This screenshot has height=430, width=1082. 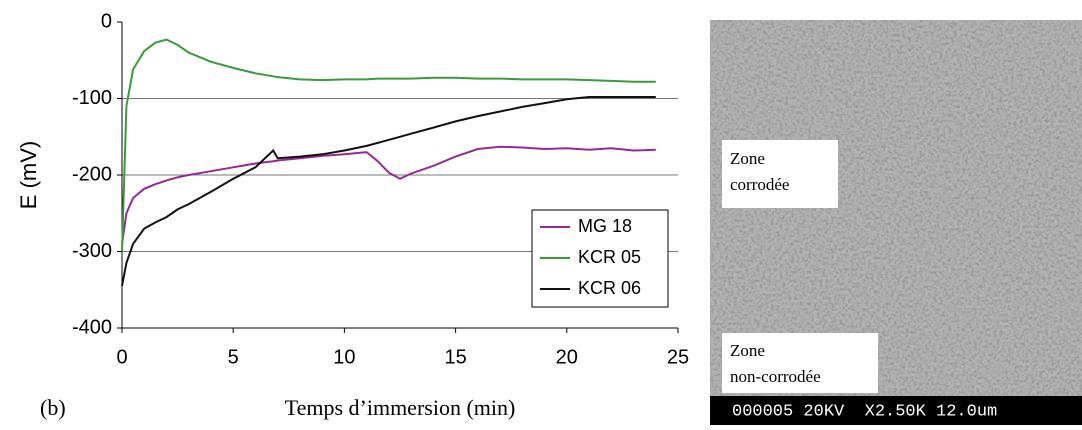 I want to click on series-line, so click(x=388, y=194).